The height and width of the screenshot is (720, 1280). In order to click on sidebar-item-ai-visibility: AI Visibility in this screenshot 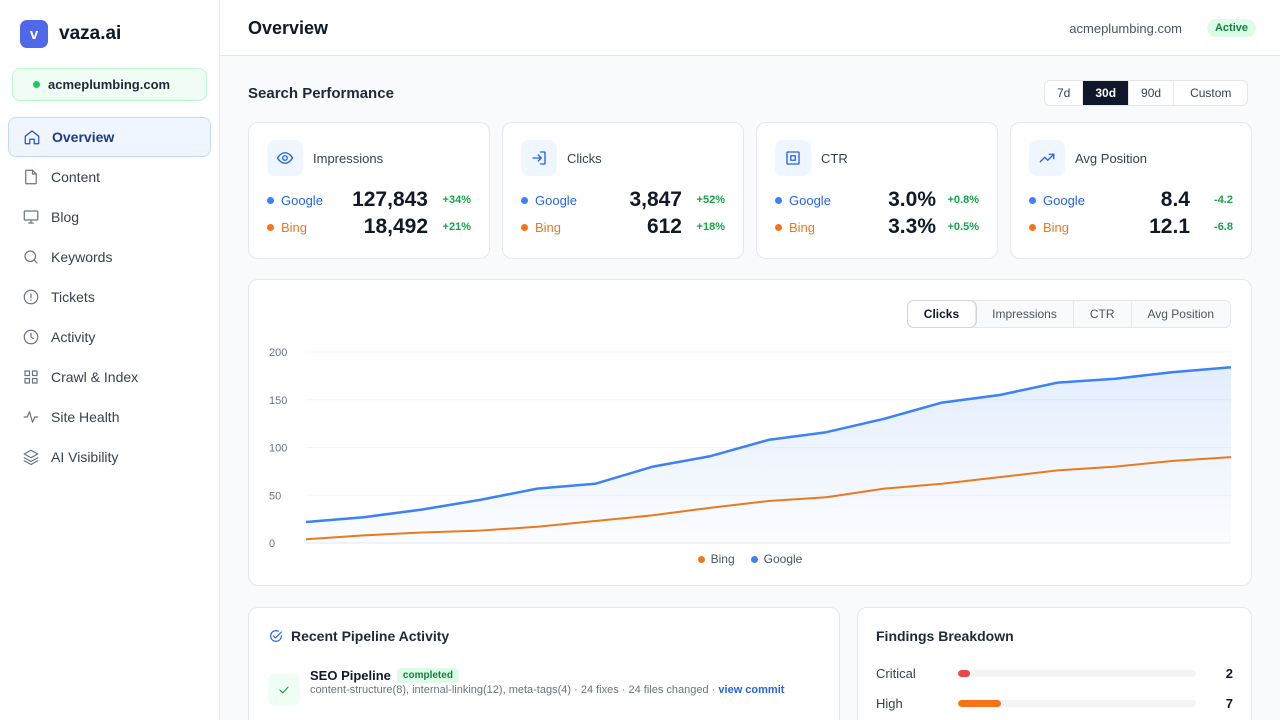, I will do `click(109, 457)`.